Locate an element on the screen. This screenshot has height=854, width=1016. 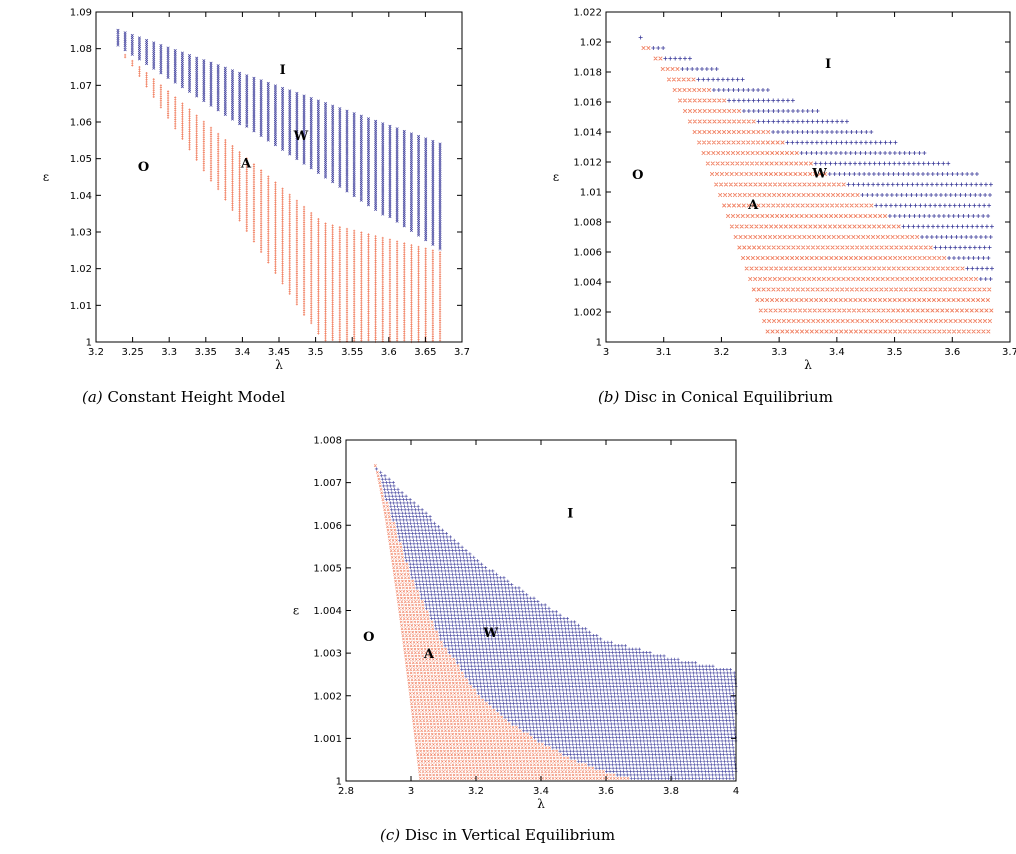
chart-b-xtick-label: 3.7 is located at coordinates (1009, 352).